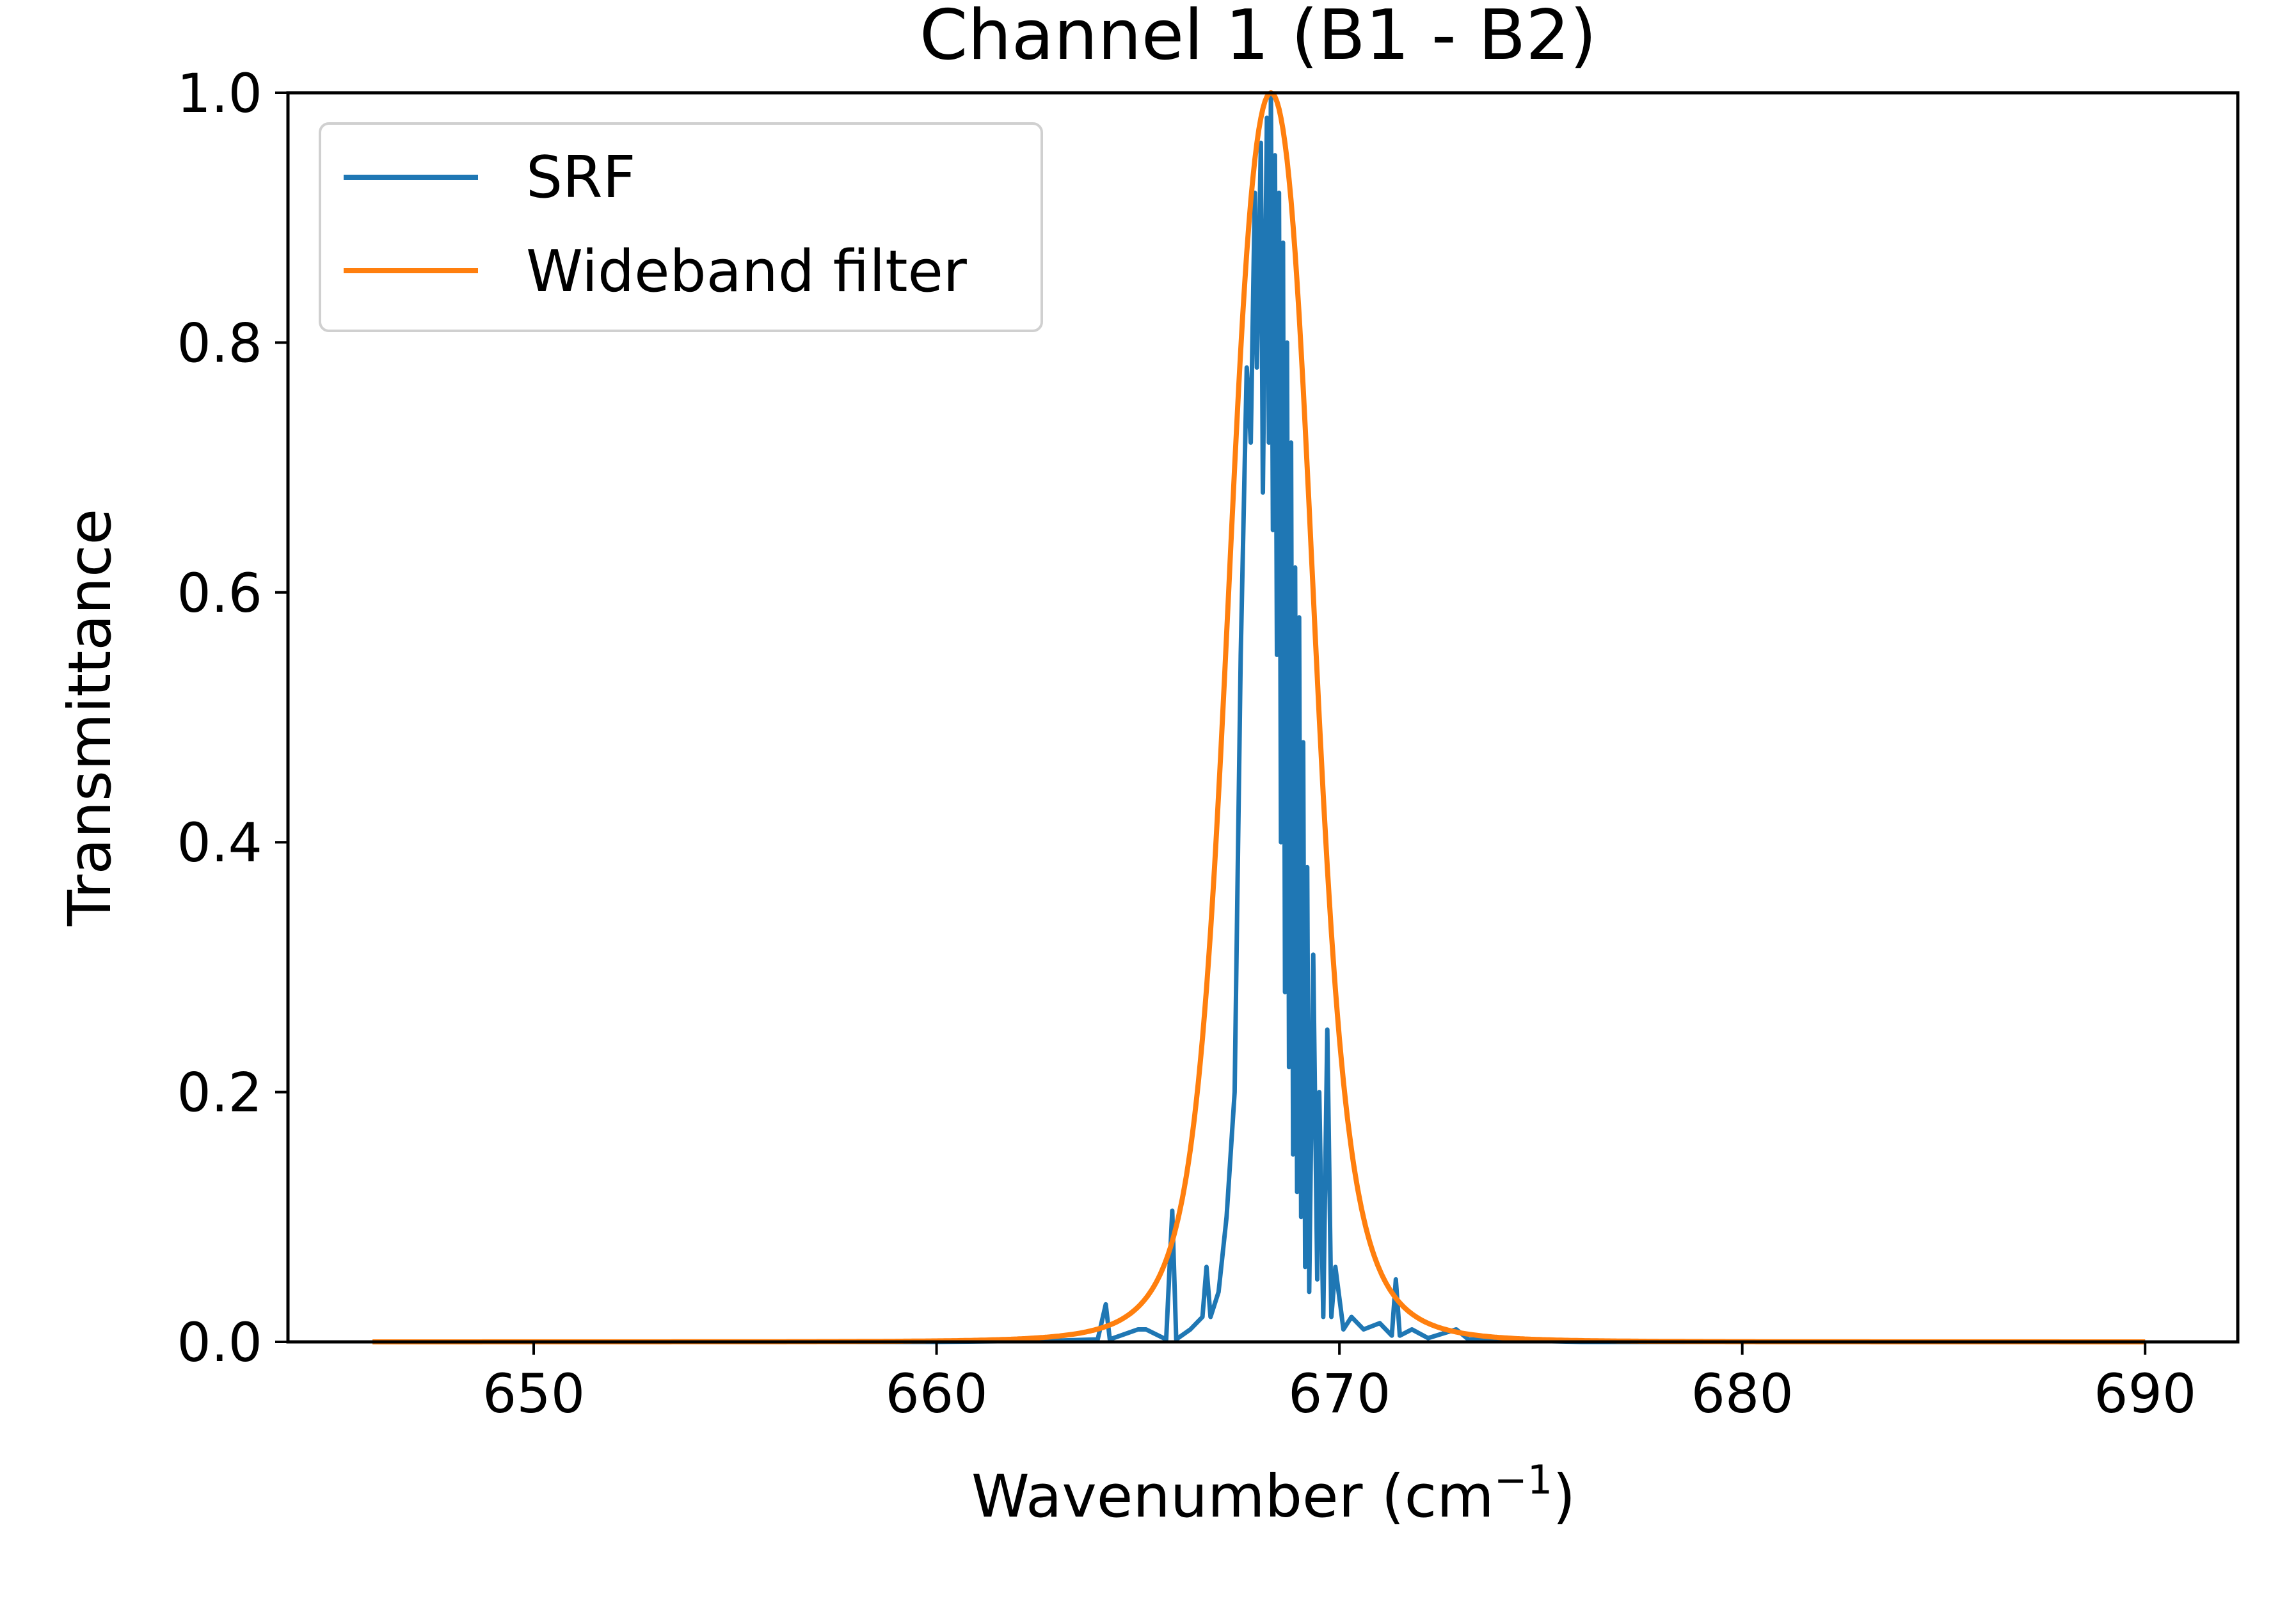 This screenshot has width=2296, height=1610. I want to click on legend-label-srf: SRF, so click(580, 177).